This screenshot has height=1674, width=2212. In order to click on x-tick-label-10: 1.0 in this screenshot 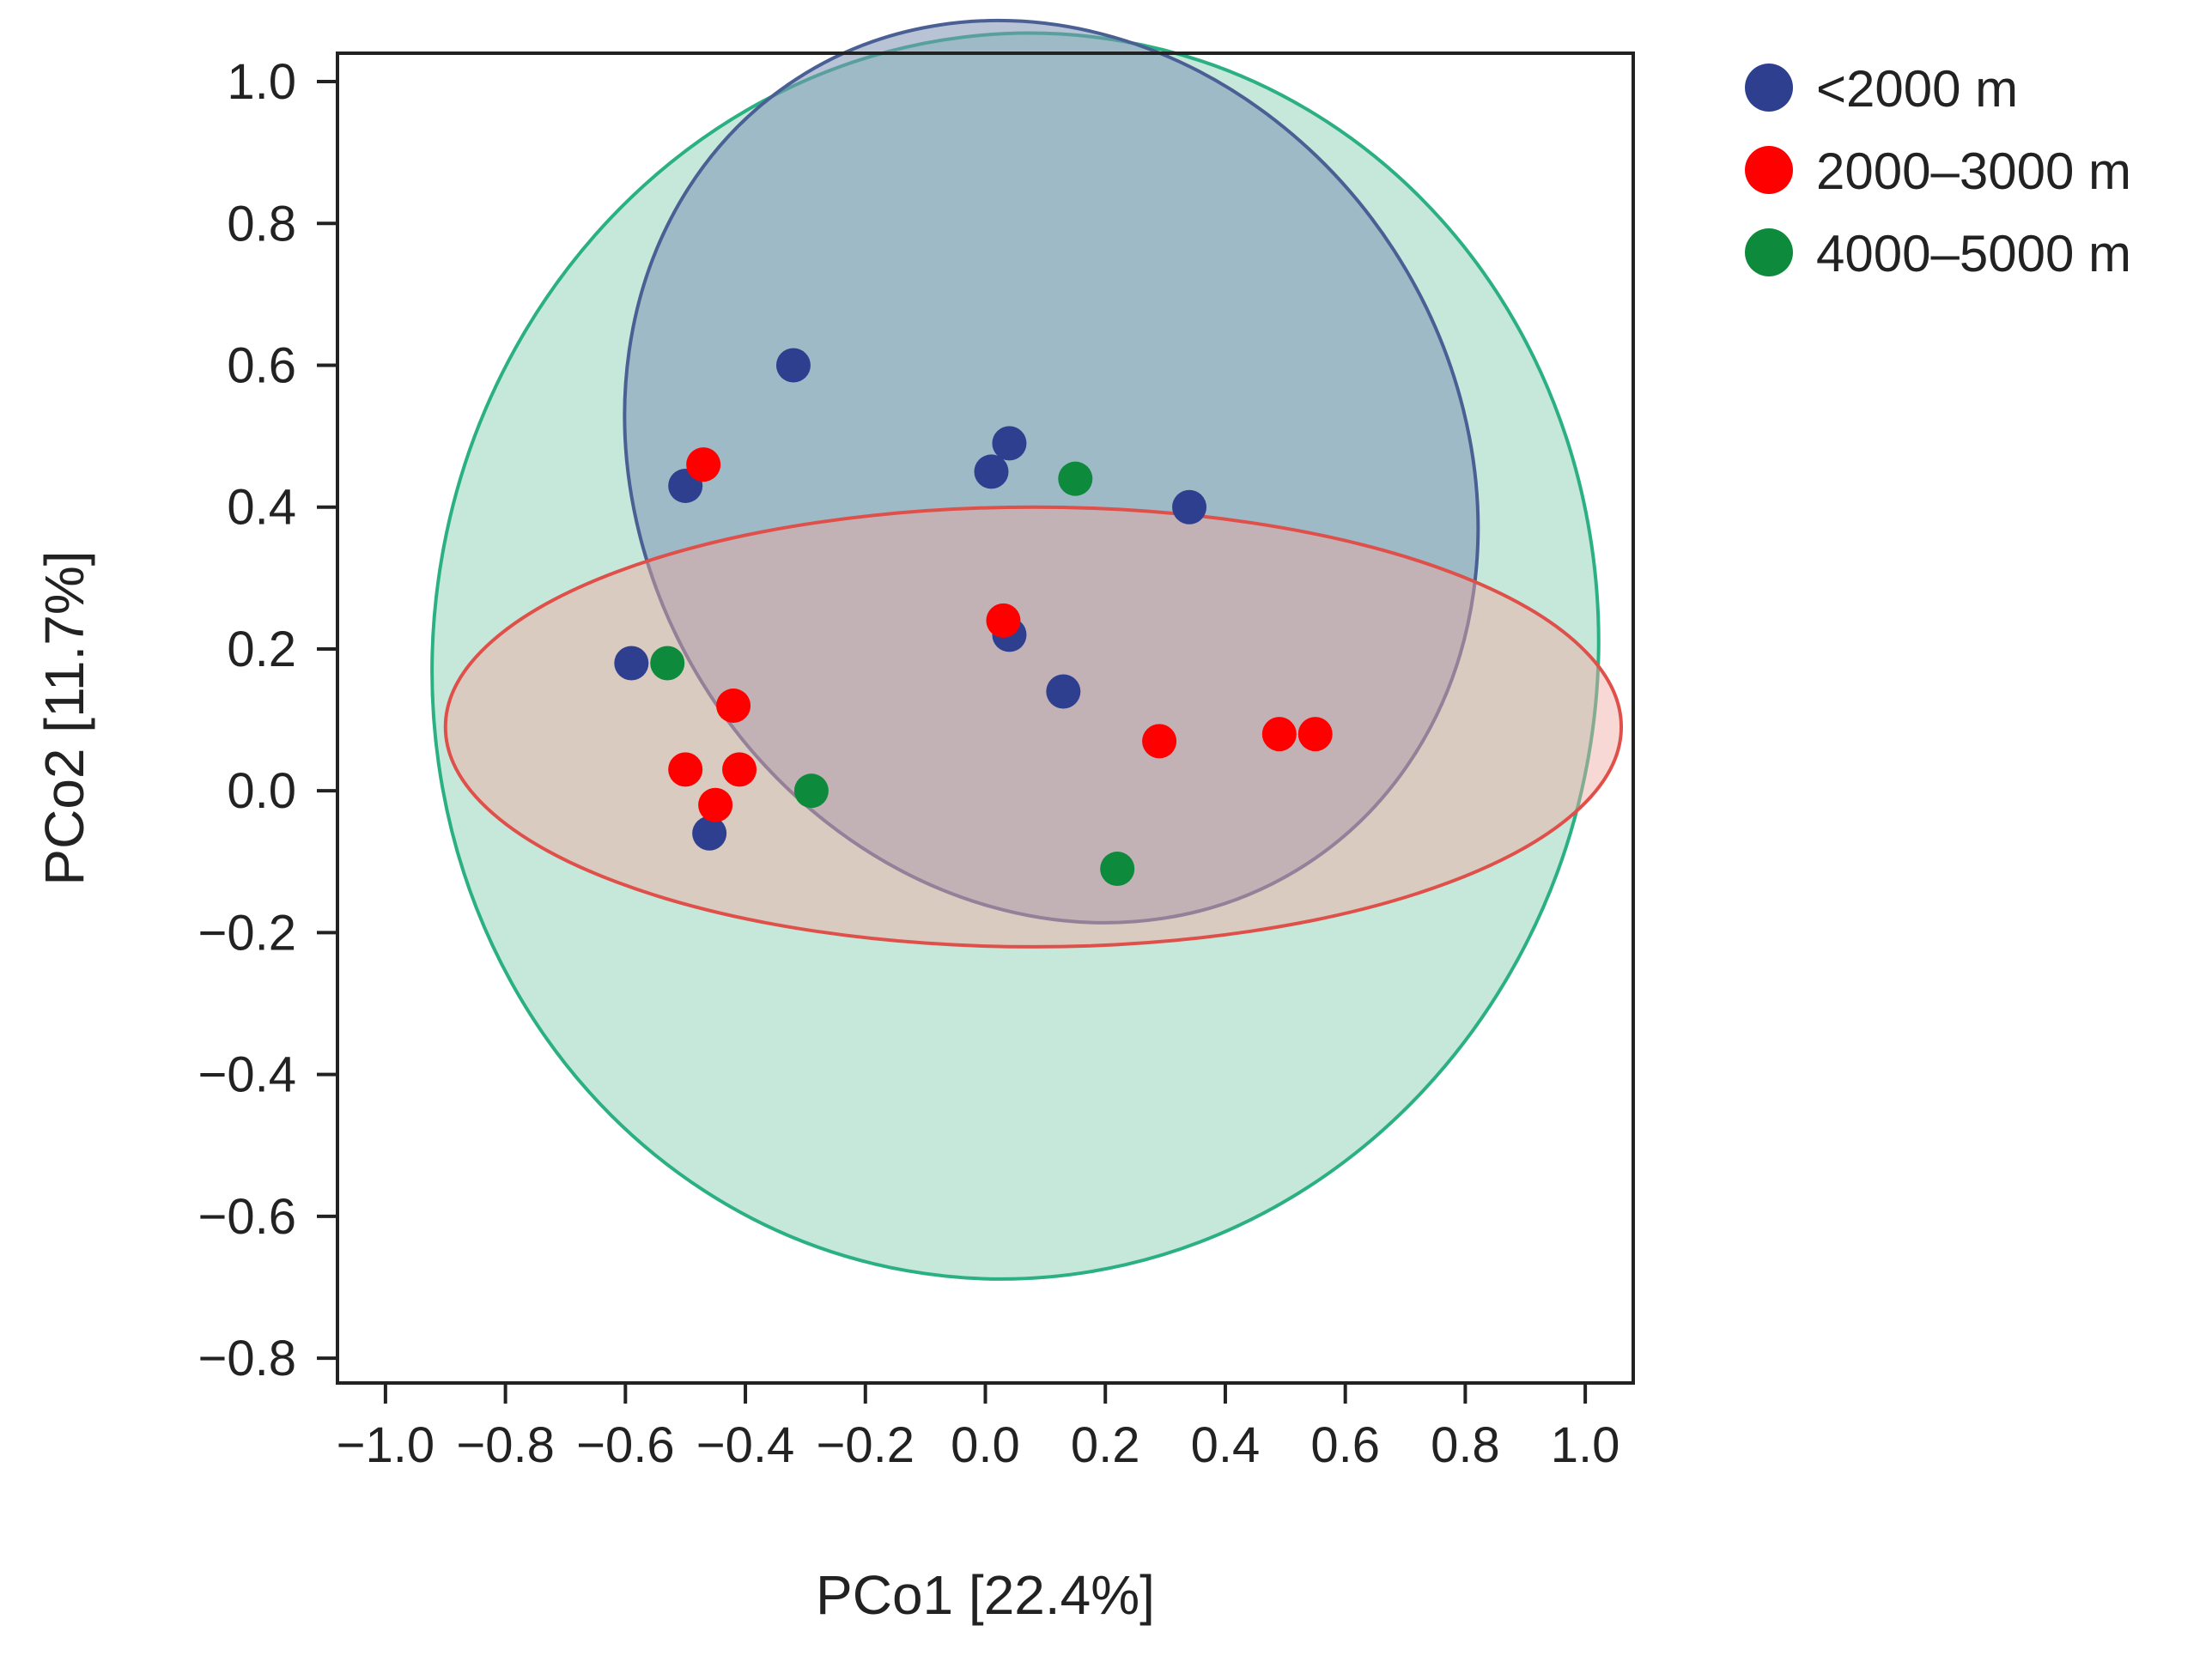, I will do `click(1585, 1445)`.